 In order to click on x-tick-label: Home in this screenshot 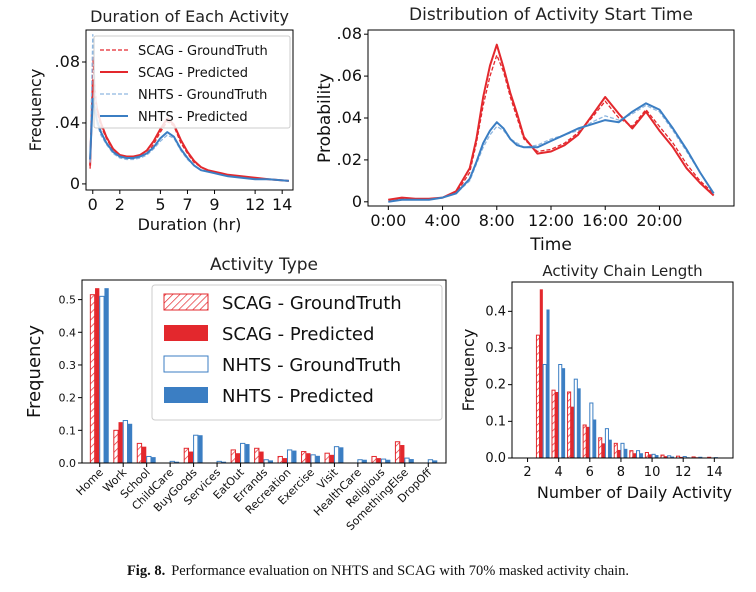, I will do `click(90, 482)`.